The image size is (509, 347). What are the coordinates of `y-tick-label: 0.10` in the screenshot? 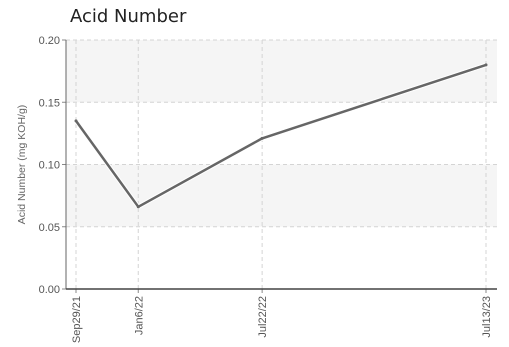 It's located at (49, 166).